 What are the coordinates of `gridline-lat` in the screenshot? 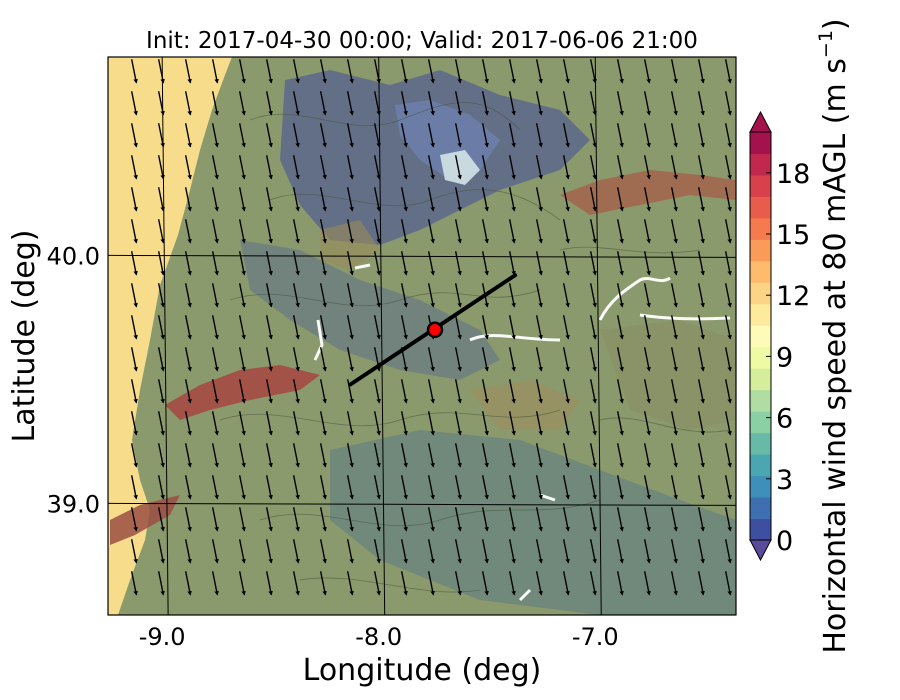 It's located at (422, 256).